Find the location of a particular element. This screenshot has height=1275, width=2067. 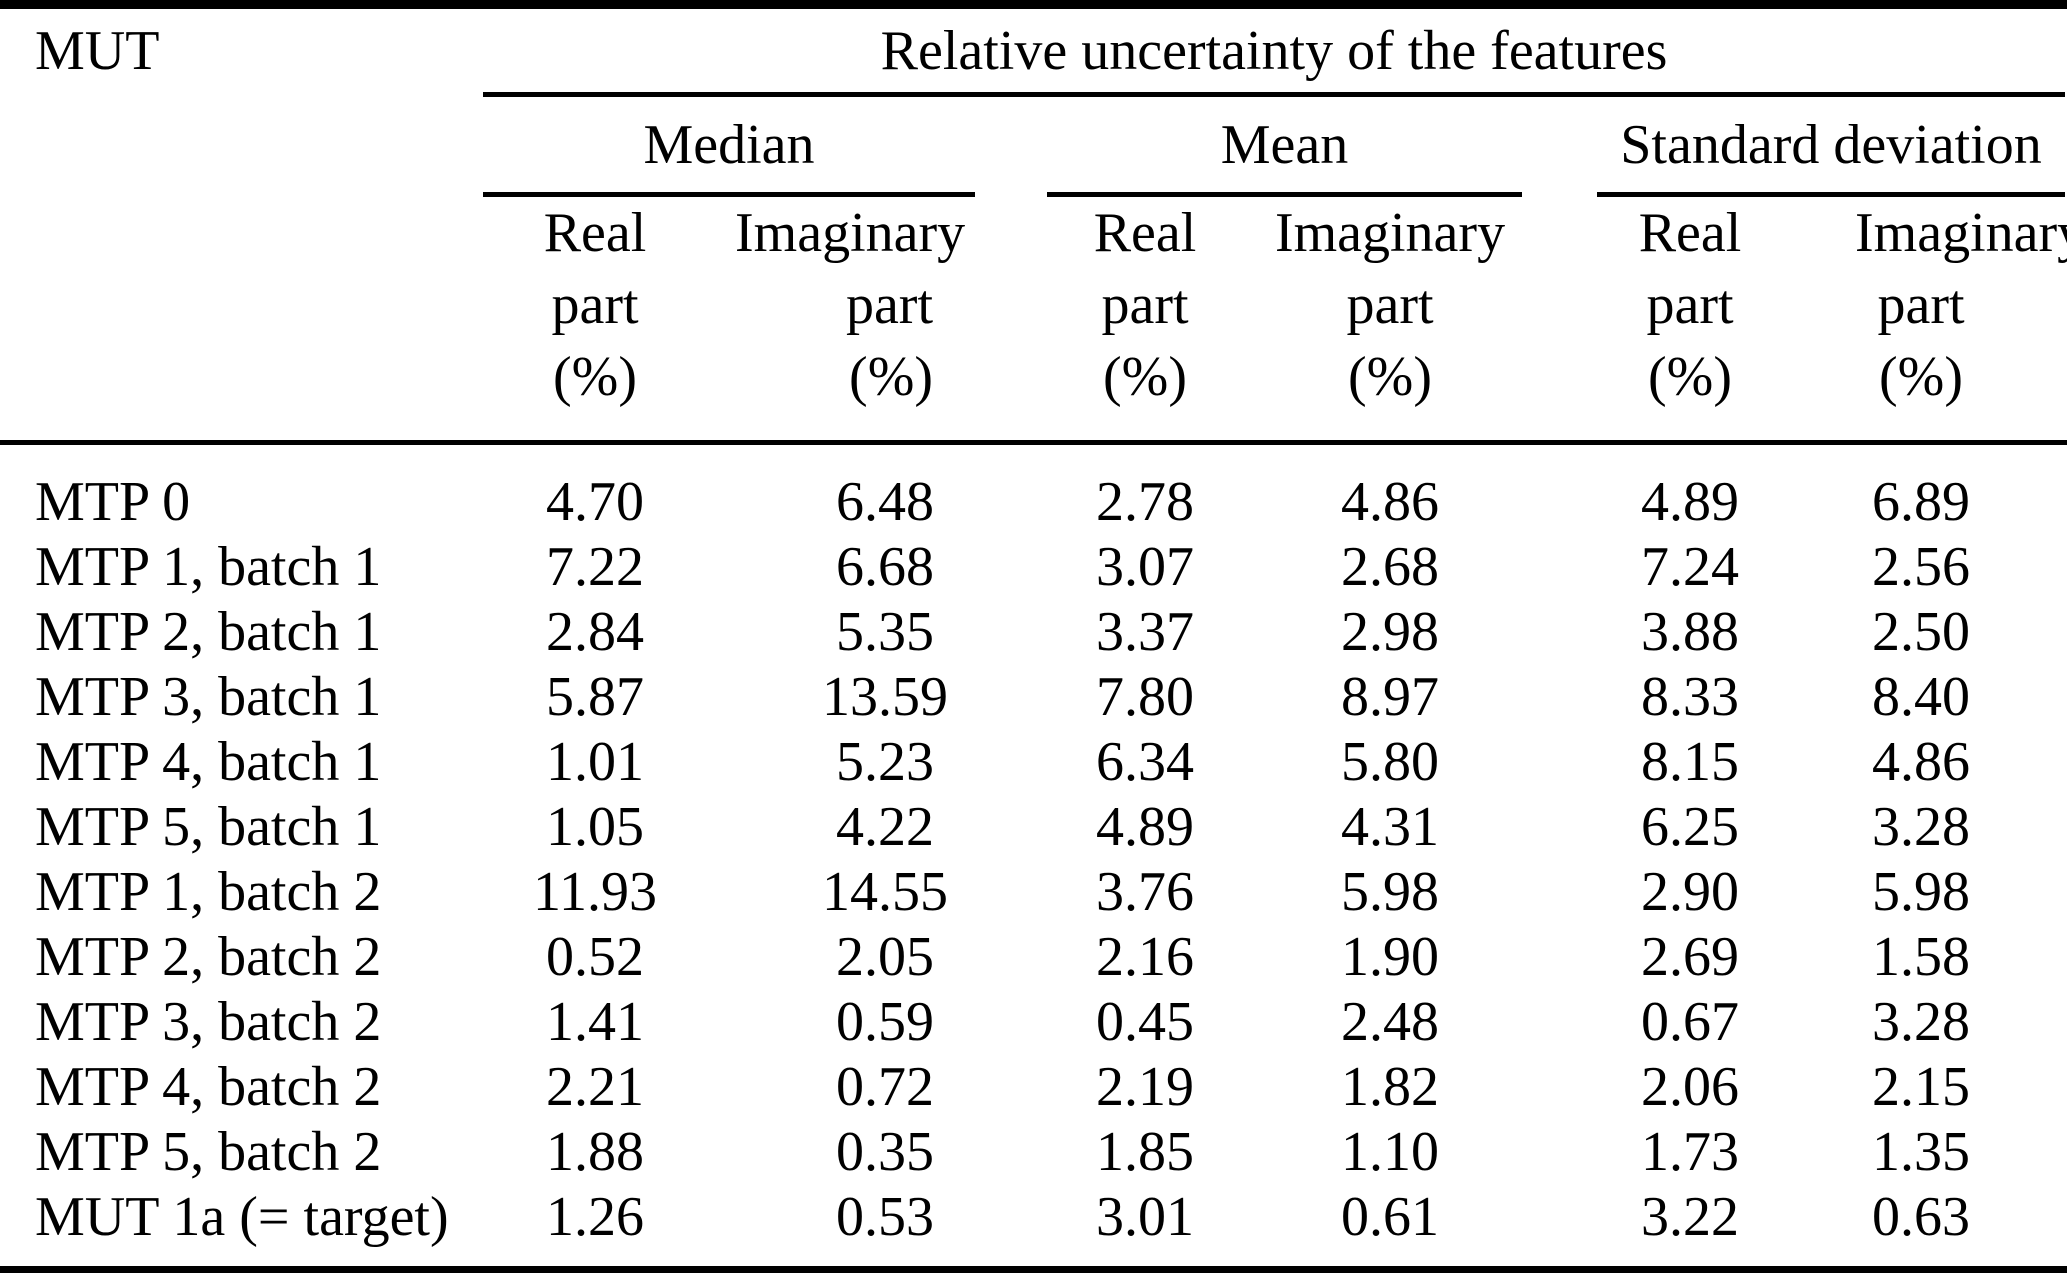

row-label: MTP 3, batch 1 is located at coordinates (208, 697).